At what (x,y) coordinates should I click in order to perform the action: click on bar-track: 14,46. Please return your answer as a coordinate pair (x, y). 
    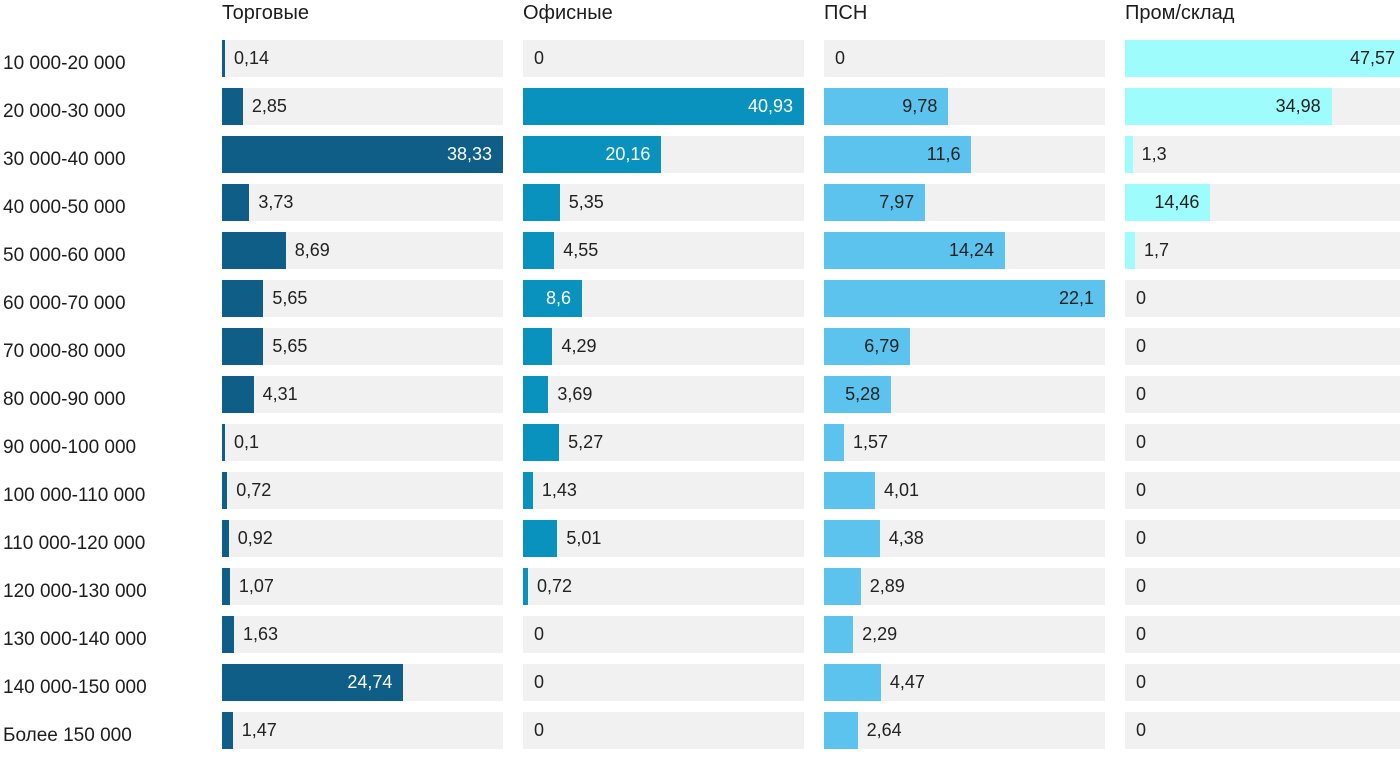
    Looking at the image, I should click on (1262, 202).